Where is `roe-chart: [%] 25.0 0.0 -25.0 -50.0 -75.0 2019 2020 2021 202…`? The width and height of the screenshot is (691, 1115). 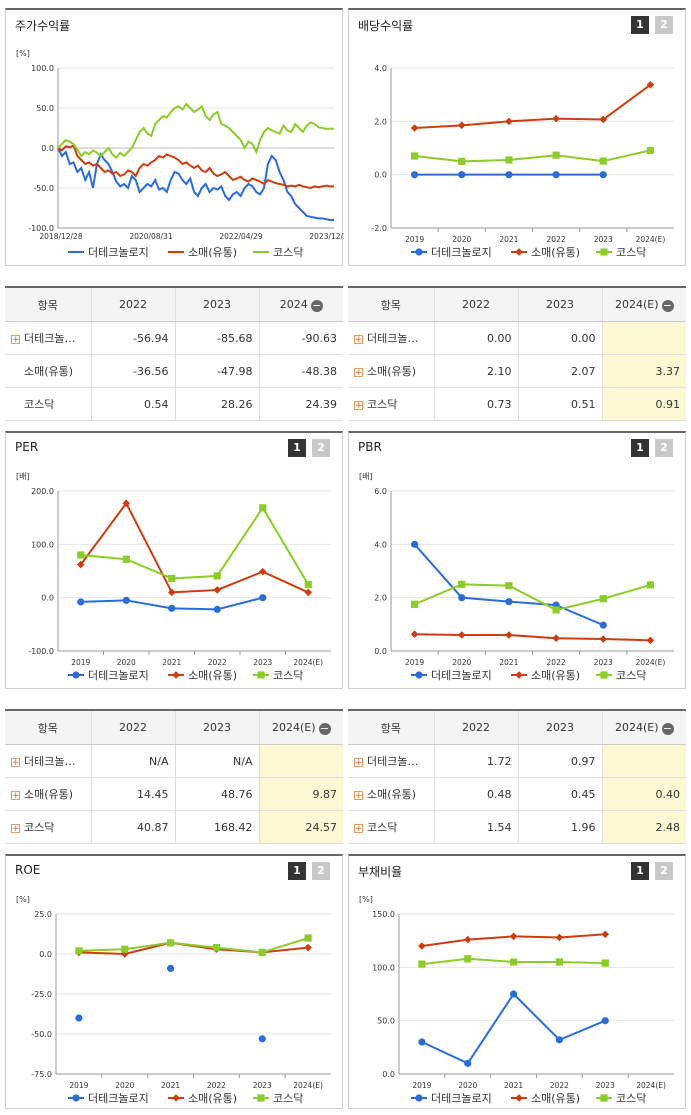 roe-chart: [%] 25.0 0.0 -25.0 -50.0 -75.0 2019 2020 2021 202… is located at coordinates (173, 1000).